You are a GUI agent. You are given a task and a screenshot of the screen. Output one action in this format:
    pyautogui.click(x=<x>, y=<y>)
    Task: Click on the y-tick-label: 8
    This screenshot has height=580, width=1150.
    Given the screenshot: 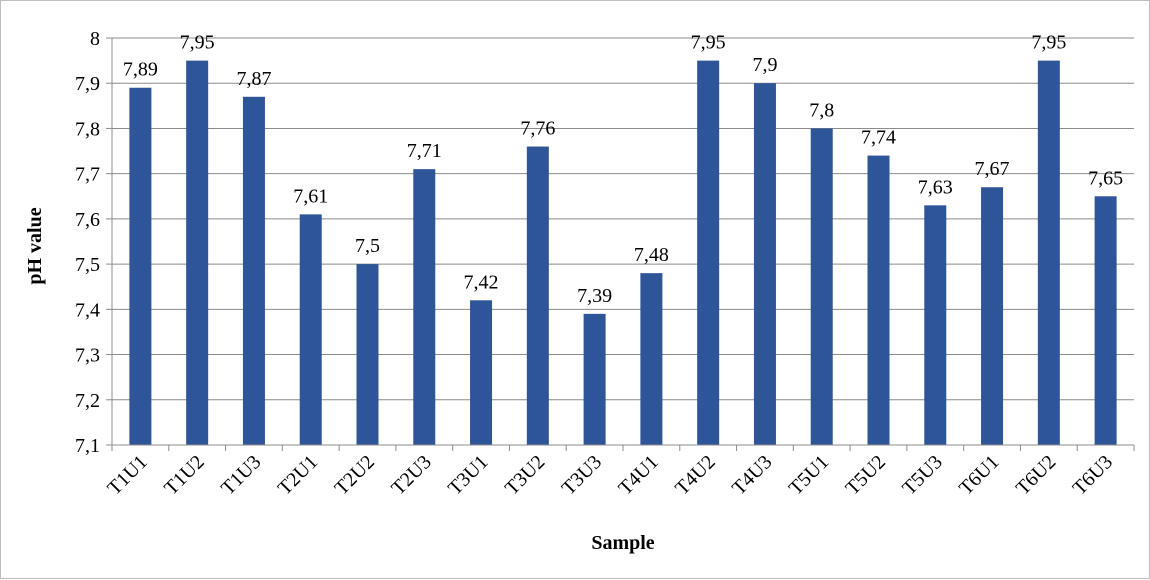 What is the action you would take?
    pyautogui.click(x=95, y=39)
    